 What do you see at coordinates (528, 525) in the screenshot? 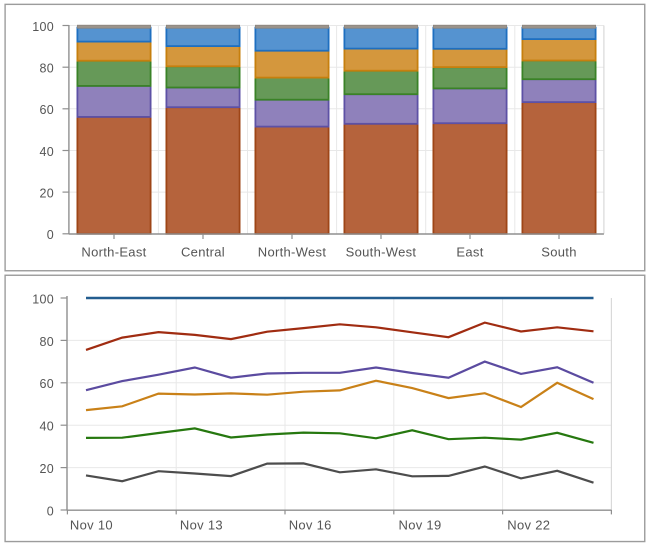
I see `svg-text: Nov 22` at bounding box center [528, 525].